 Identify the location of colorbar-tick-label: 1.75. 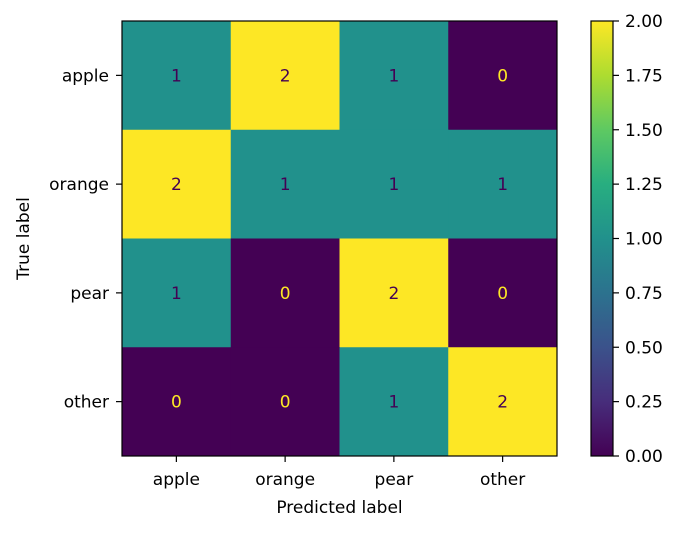
(644, 76).